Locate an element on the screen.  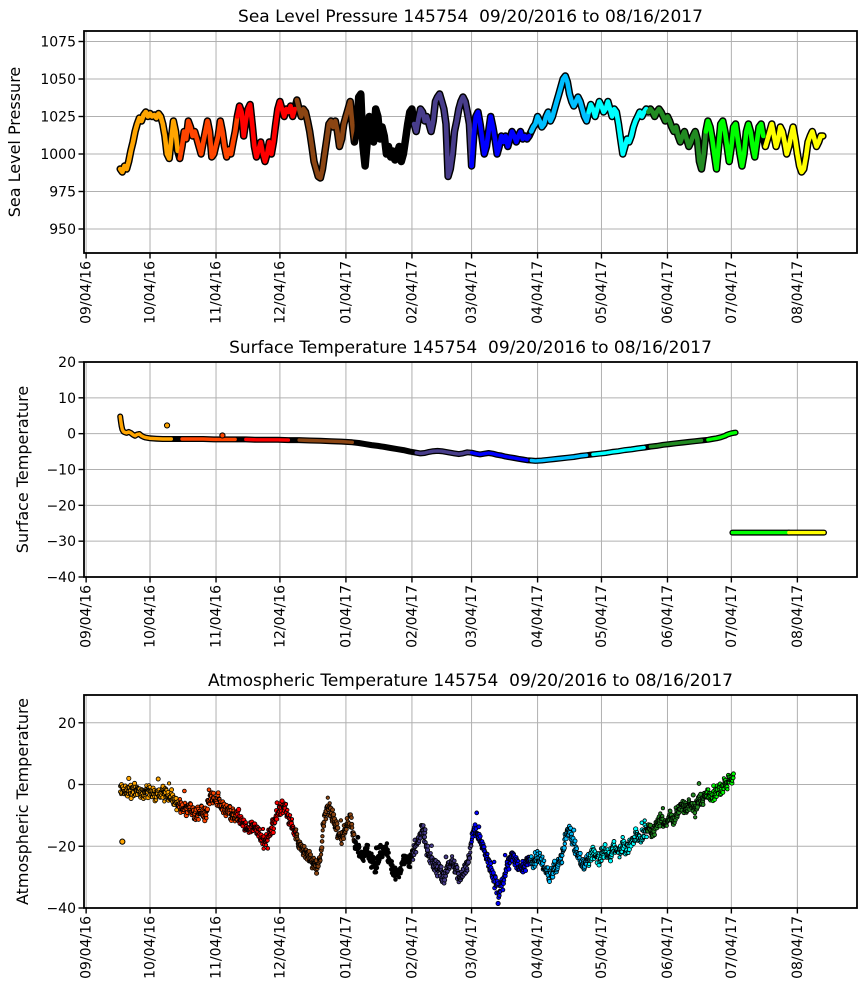
x-tick-label: 06/04/17 is located at coordinates (668, 616).